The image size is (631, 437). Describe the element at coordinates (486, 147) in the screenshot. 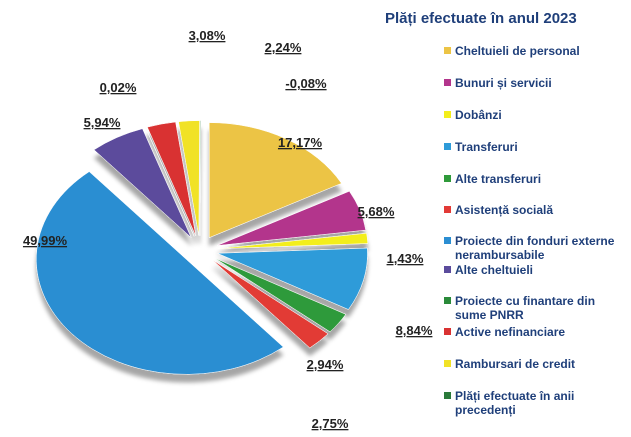

I see `legend-label: Transferuri` at that location.